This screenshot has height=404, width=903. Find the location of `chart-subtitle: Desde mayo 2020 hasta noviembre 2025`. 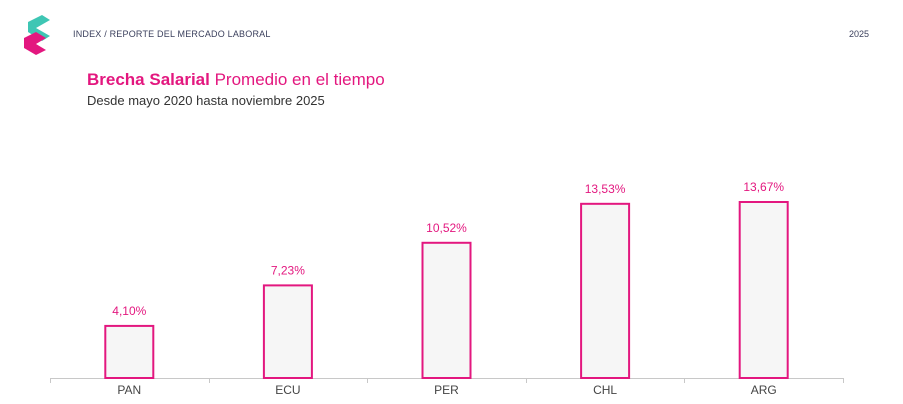

chart-subtitle: Desde mayo 2020 hasta noviembre 2025 is located at coordinates (206, 100).